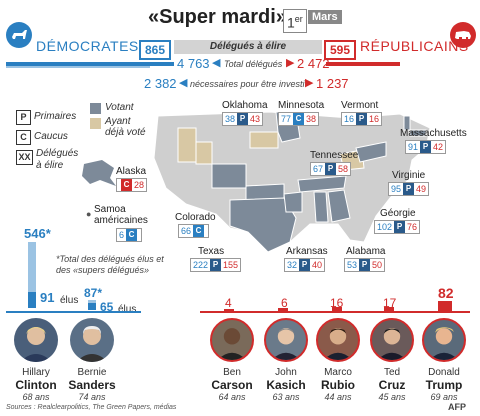 Image resolution: width=480 pixels, height=416 pixels. What do you see at coordinates (73, 312) in the screenshot?
I see `dem-baseline` at bounding box center [73, 312].